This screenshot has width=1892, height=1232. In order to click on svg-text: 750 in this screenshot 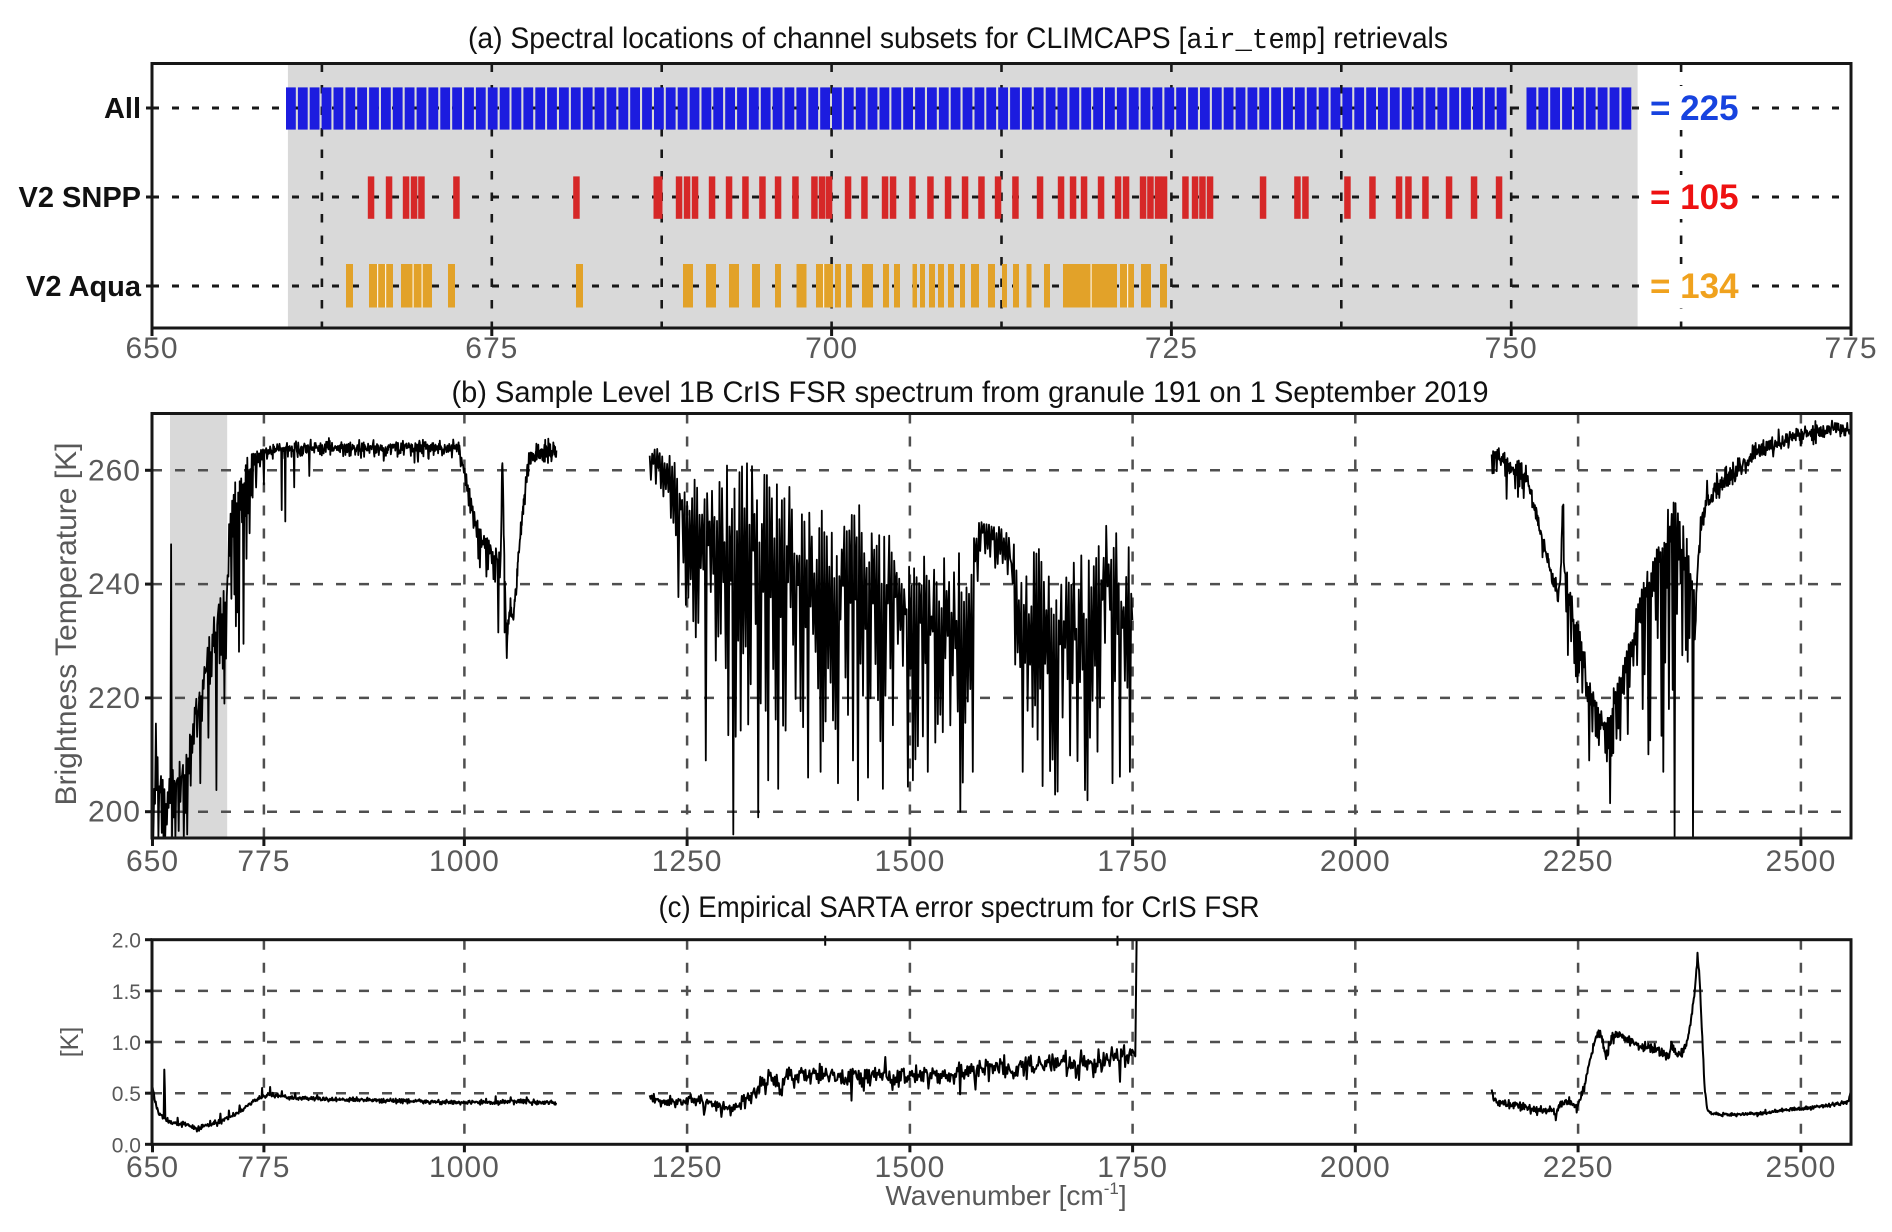, I will do `click(1511, 348)`.